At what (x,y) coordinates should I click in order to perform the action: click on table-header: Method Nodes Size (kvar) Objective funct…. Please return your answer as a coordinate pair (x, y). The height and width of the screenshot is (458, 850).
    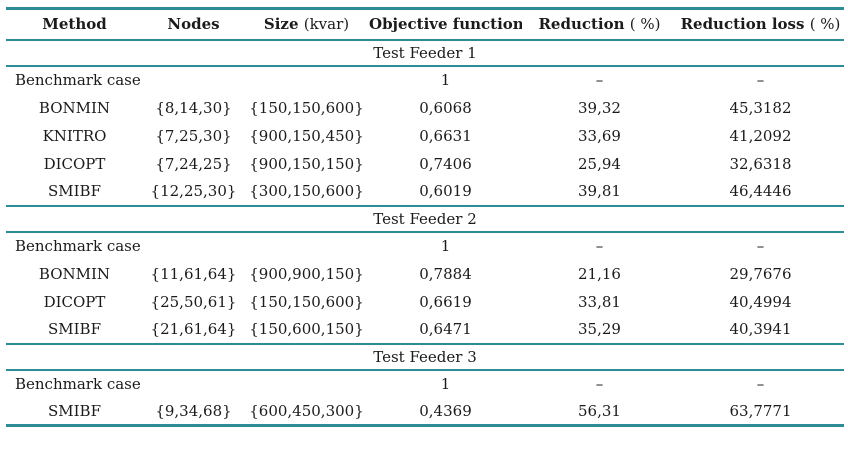
    Looking at the image, I should click on (425, 24).